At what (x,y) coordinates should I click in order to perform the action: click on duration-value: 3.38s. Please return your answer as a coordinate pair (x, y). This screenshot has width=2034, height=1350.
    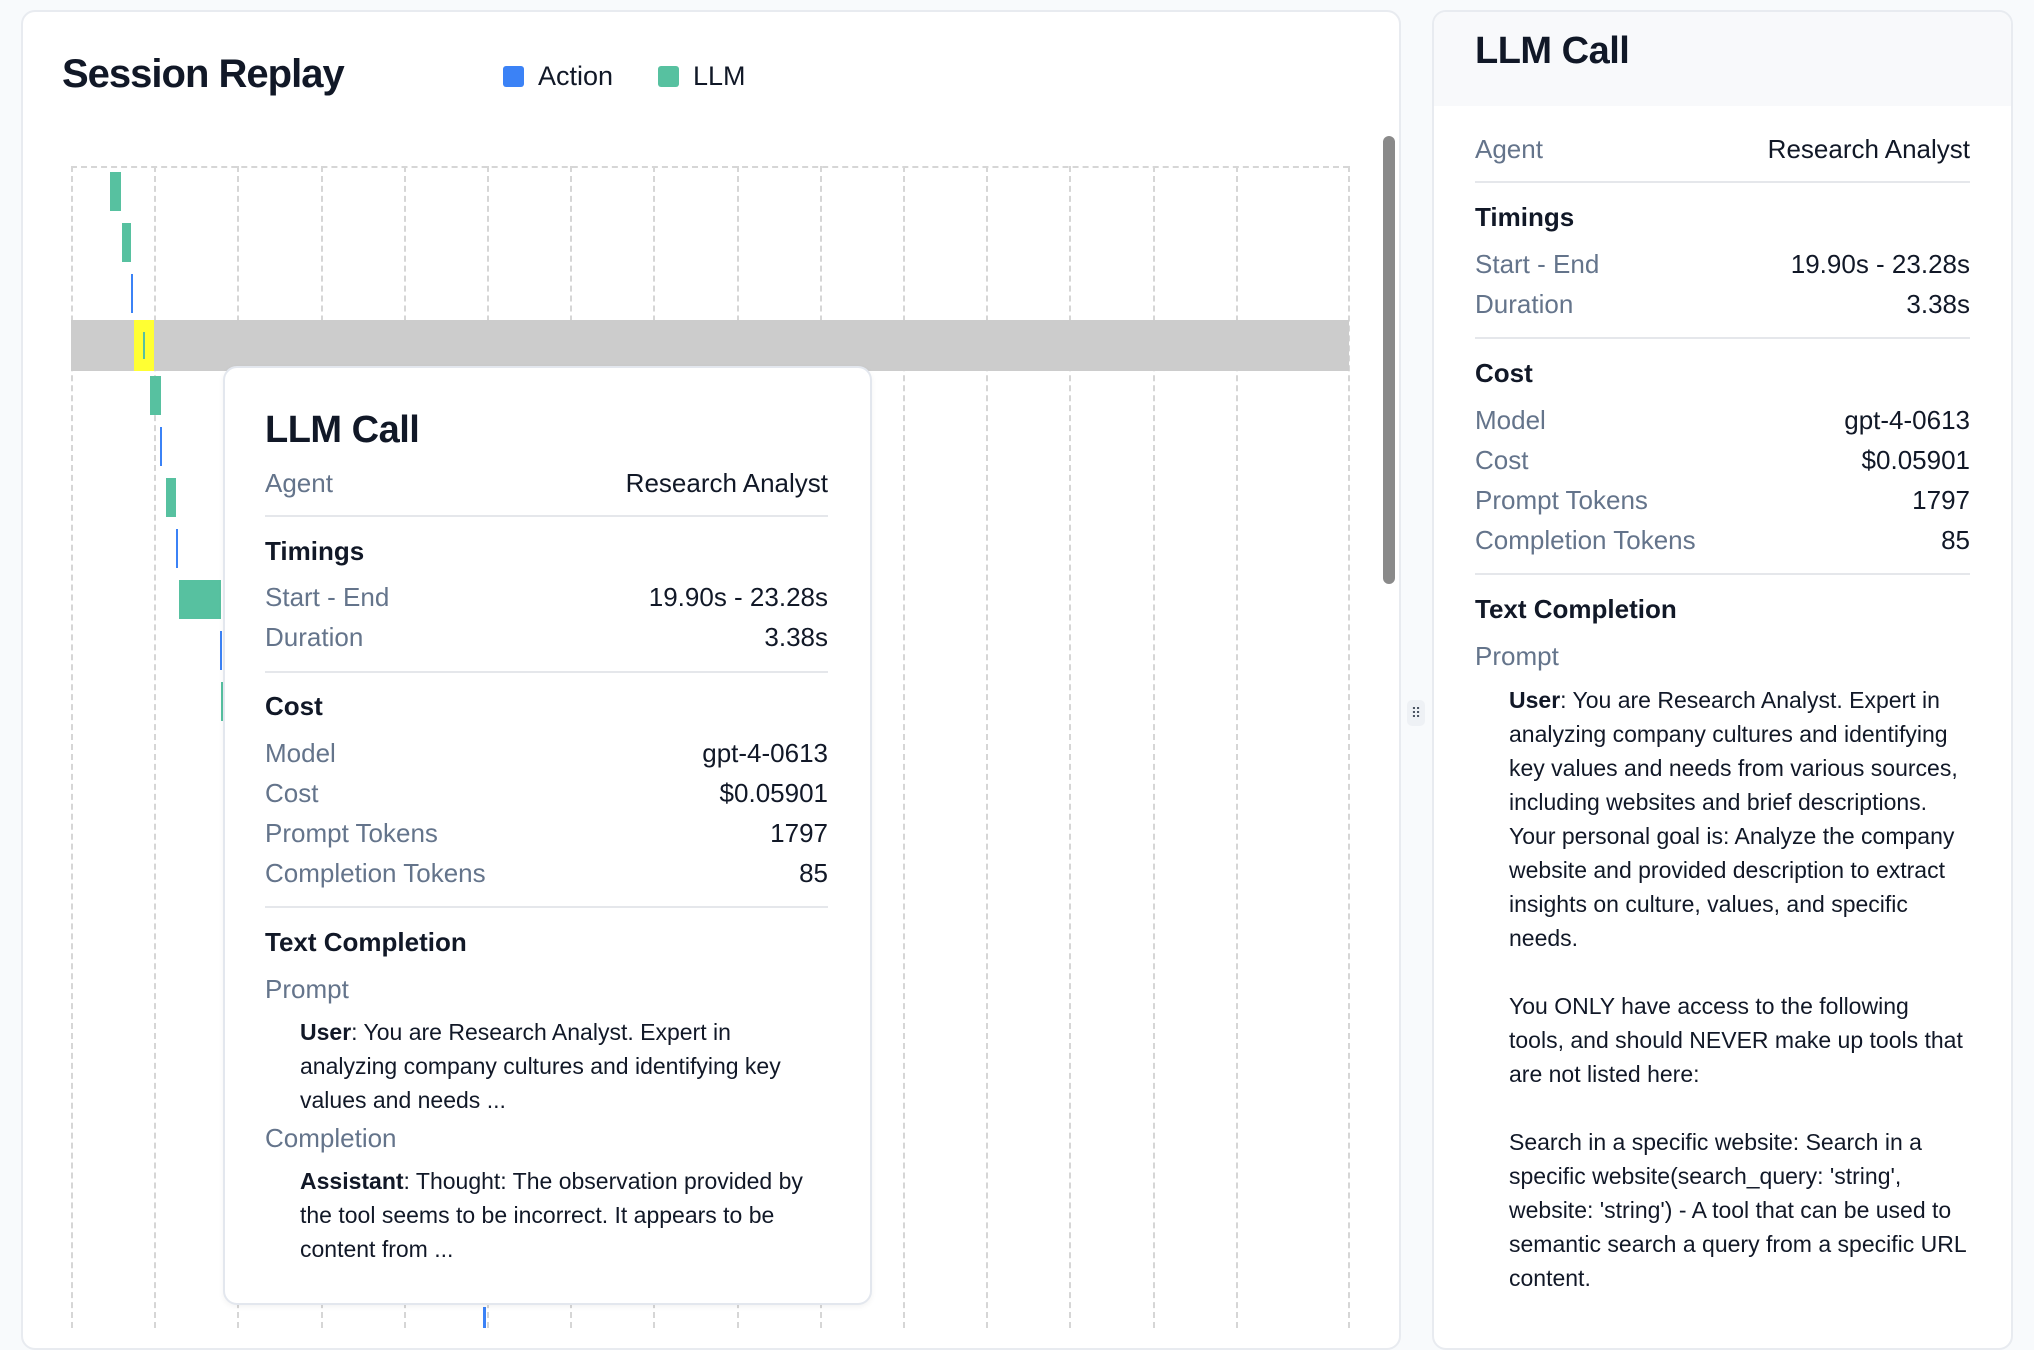
    Looking at the image, I should click on (796, 637).